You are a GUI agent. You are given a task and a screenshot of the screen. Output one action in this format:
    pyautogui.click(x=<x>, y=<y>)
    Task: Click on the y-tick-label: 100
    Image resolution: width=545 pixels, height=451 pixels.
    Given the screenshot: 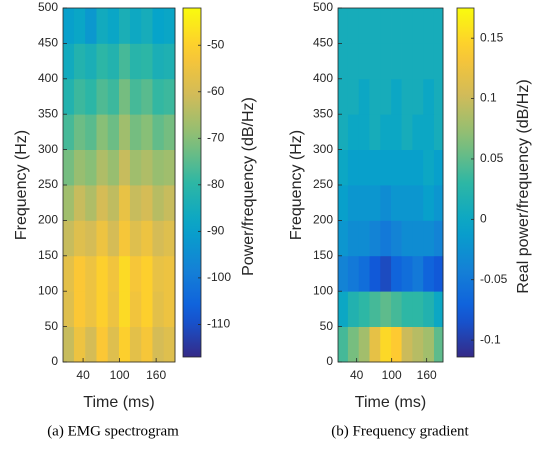 What is the action you would take?
    pyautogui.click(x=323, y=290)
    